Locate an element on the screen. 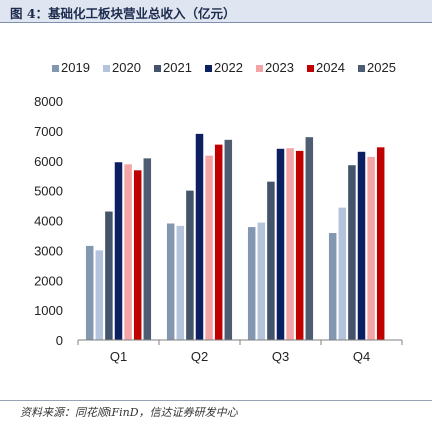 The height and width of the screenshot is (425, 432). legend-label-2022: 2022 is located at coordinates (228, 67).